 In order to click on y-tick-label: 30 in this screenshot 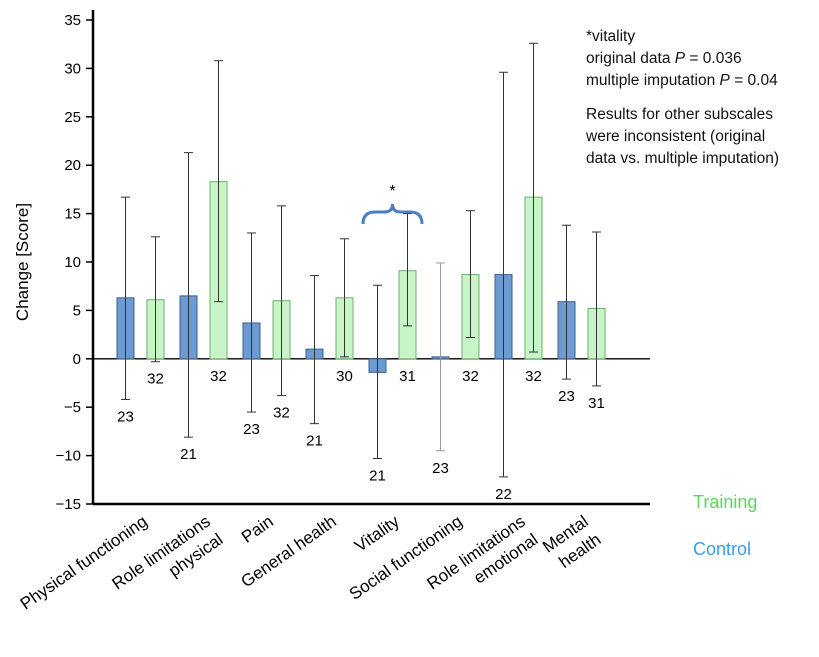, I will do `click(72, 68)`.